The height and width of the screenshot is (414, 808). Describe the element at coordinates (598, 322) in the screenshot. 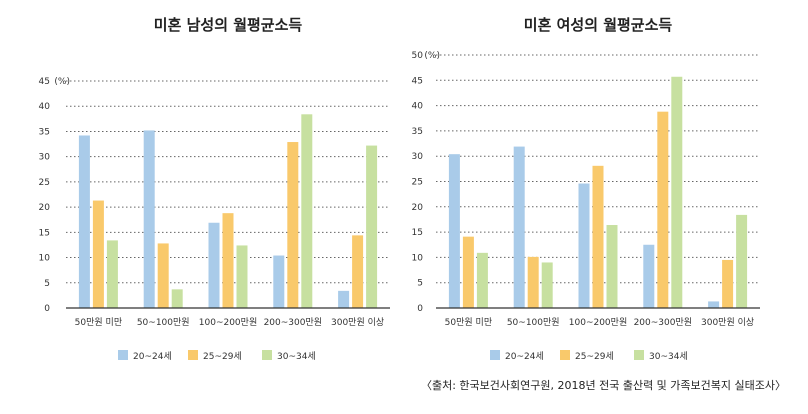

I see `chart2-category-label: 100~200만원` at that location.